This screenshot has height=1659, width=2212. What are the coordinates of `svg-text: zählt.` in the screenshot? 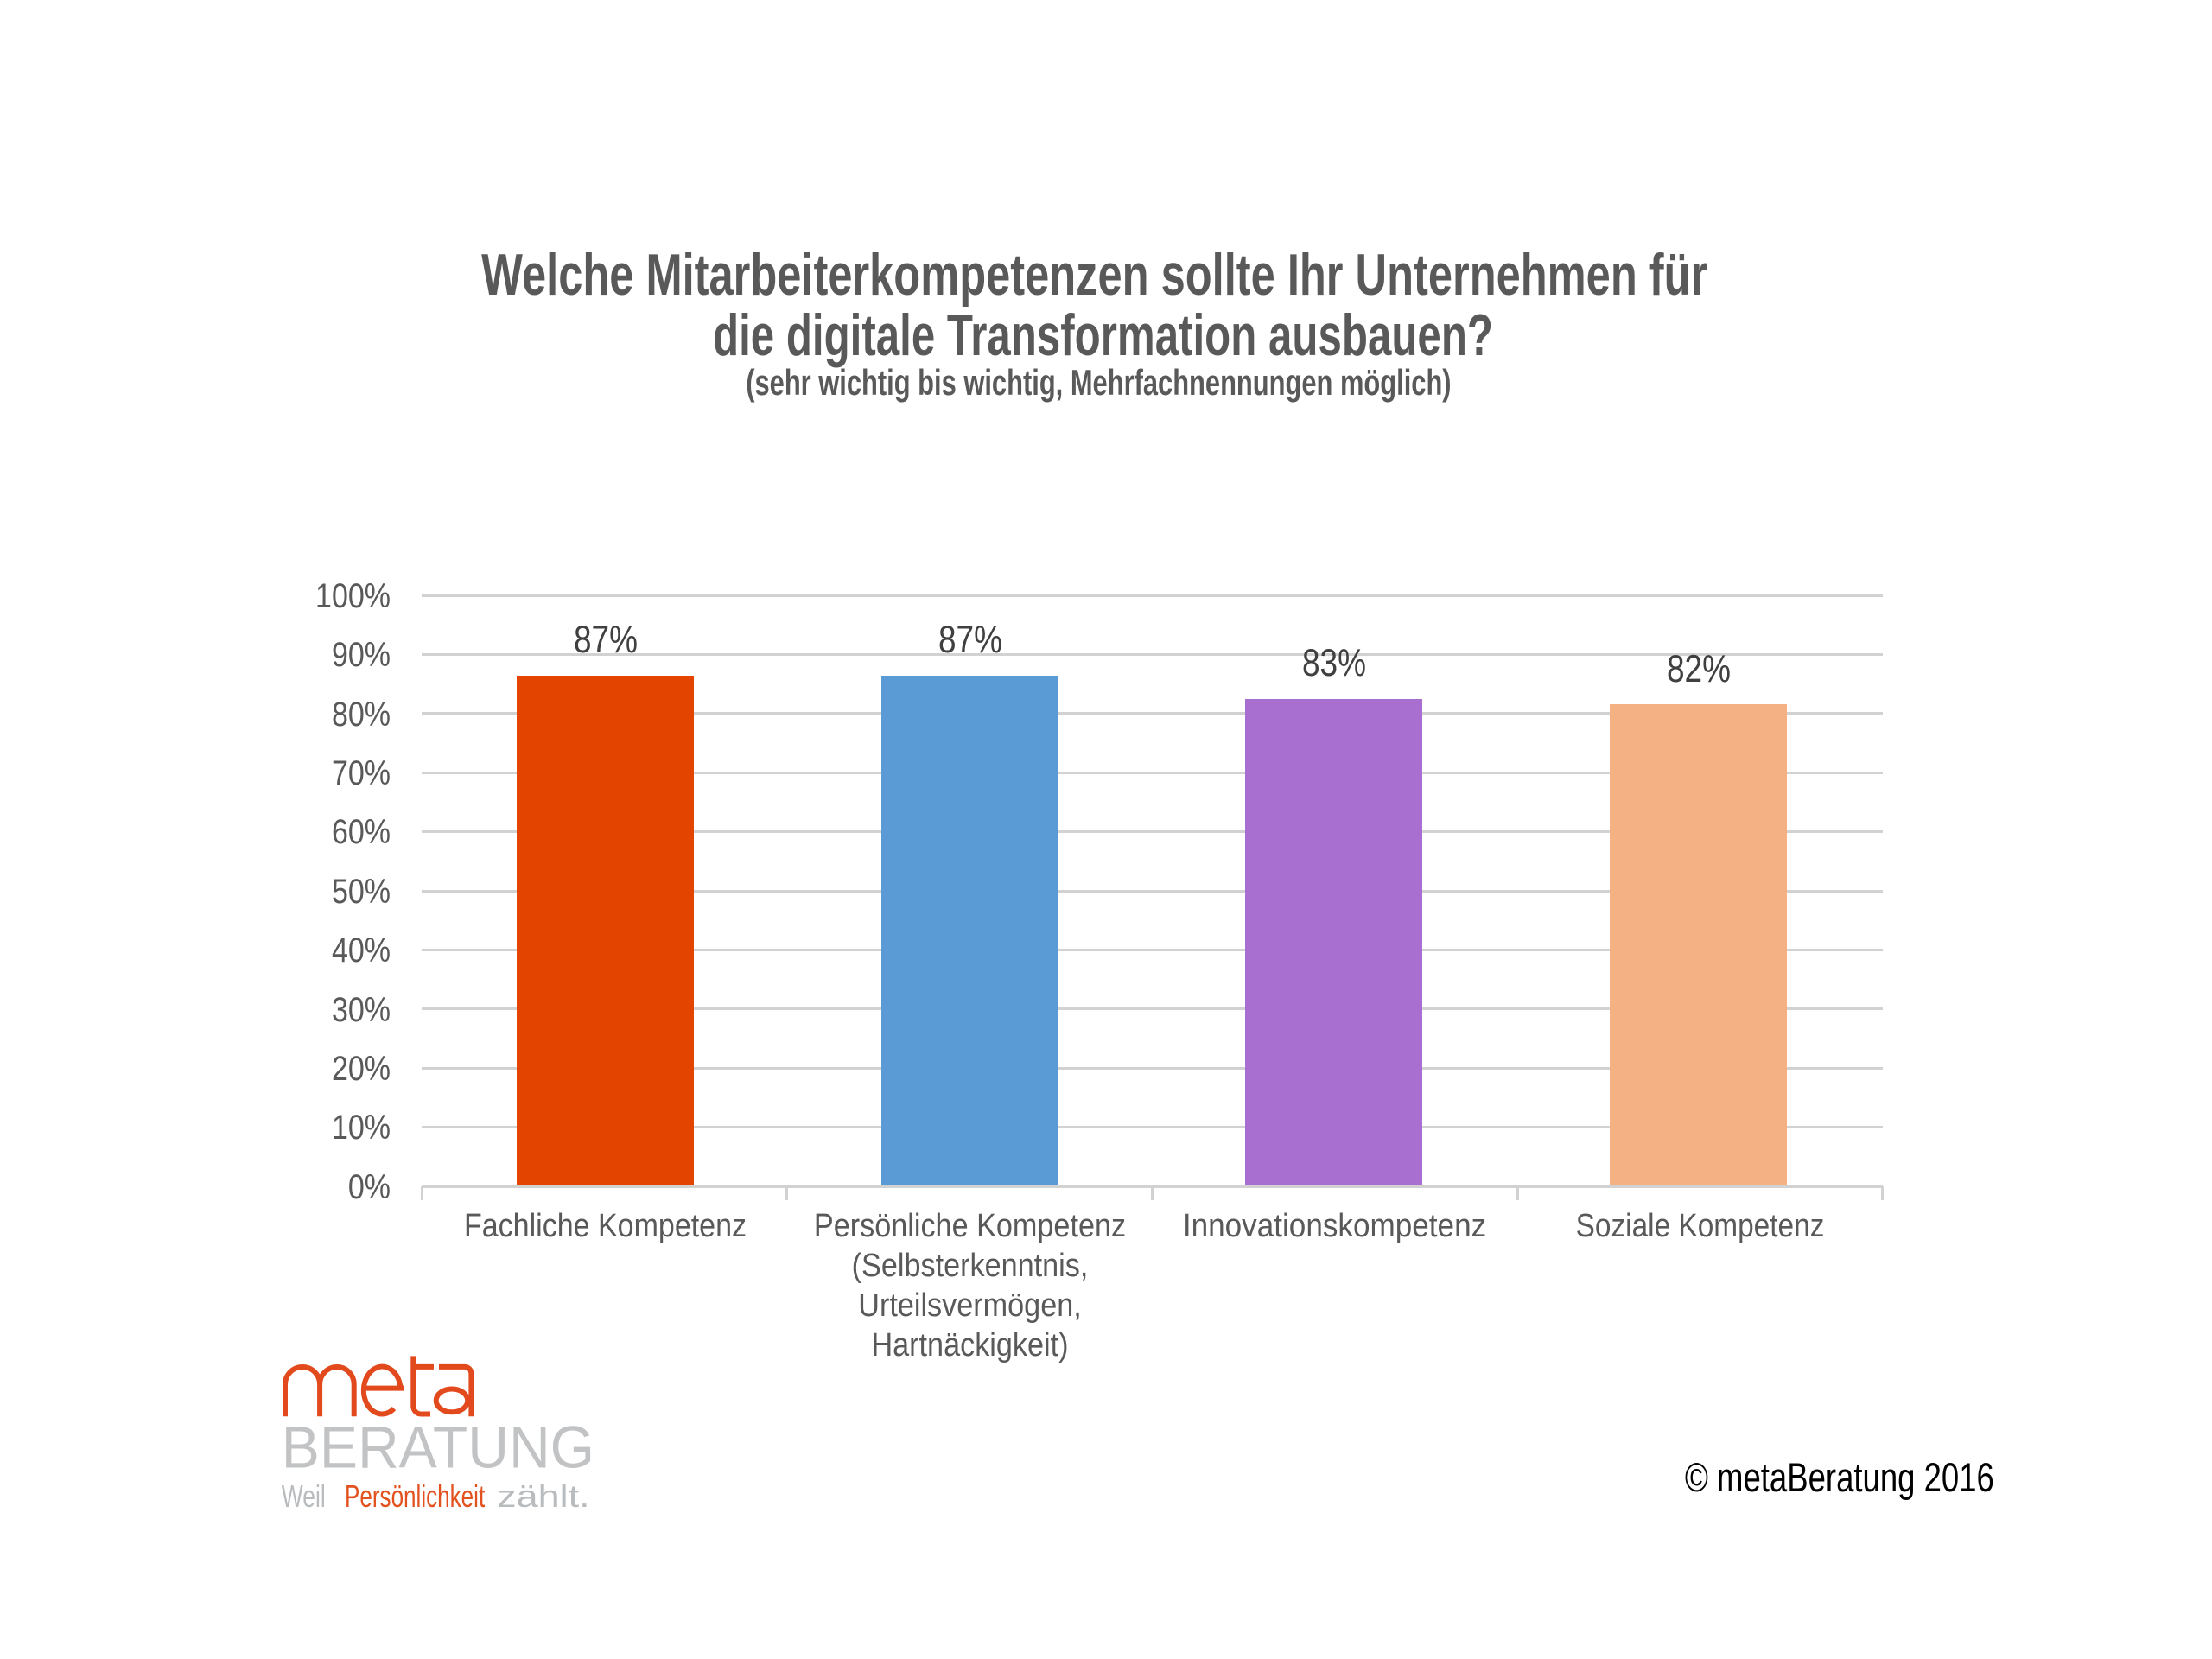 It's located at (543, 1496).